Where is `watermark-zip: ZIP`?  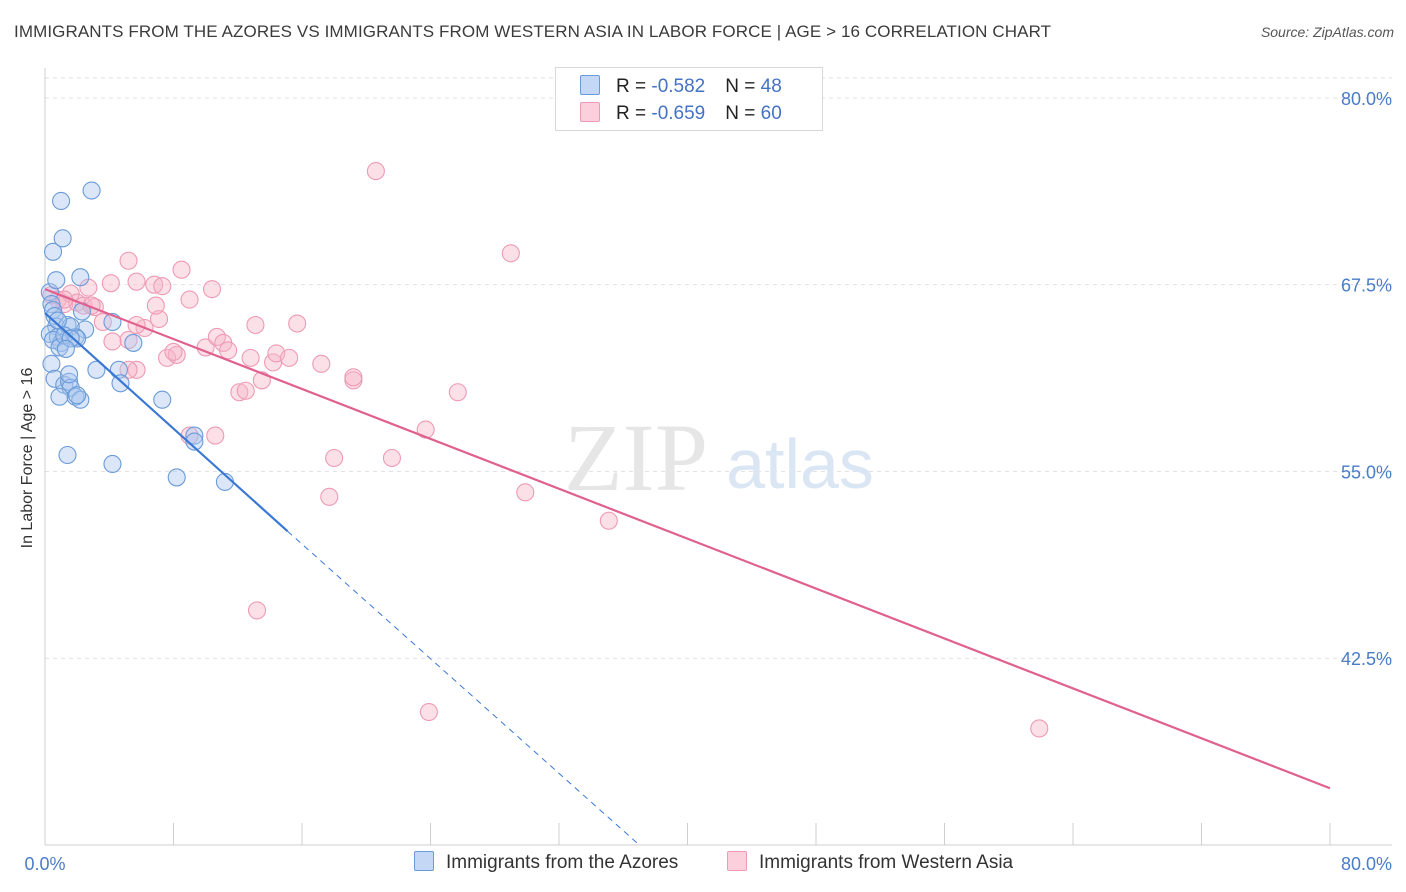 watermark-zip: ZIP is located at coordinates (636, 457).